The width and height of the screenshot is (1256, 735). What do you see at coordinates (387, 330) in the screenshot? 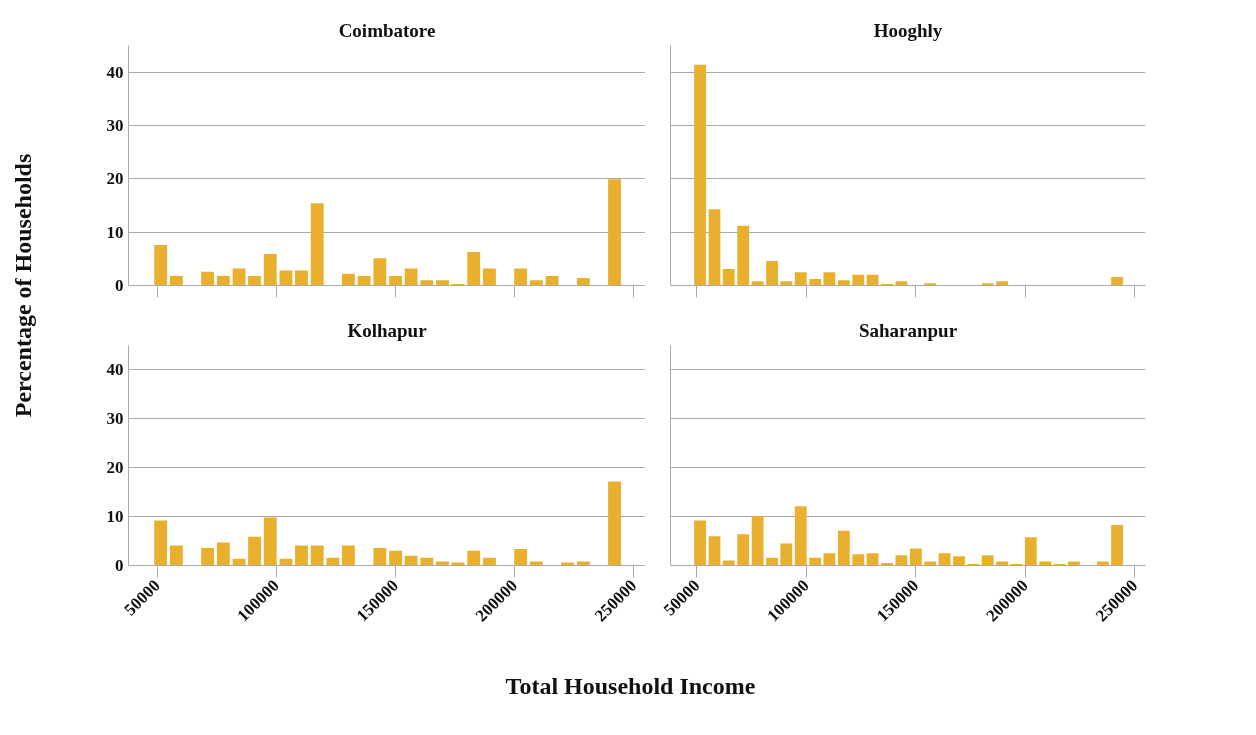
I see `chart-title: Kolhapur` at bounding box center [387, 330].